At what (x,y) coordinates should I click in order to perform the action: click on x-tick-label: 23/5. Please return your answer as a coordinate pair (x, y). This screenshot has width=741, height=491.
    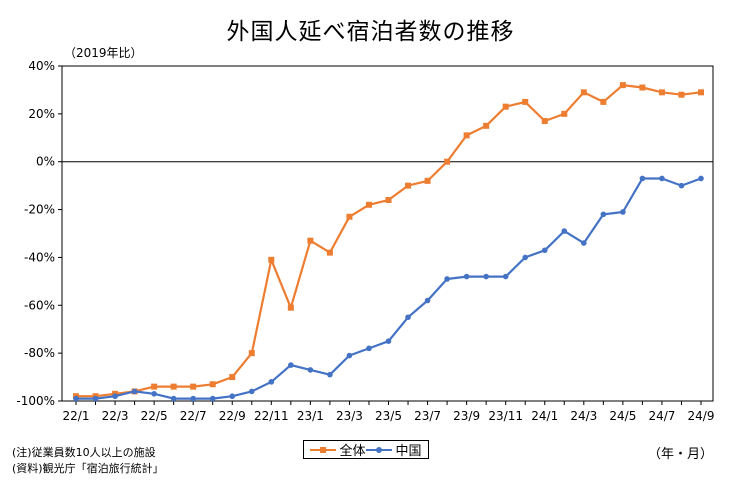
    Looking at the image, I should click on (388, 416).